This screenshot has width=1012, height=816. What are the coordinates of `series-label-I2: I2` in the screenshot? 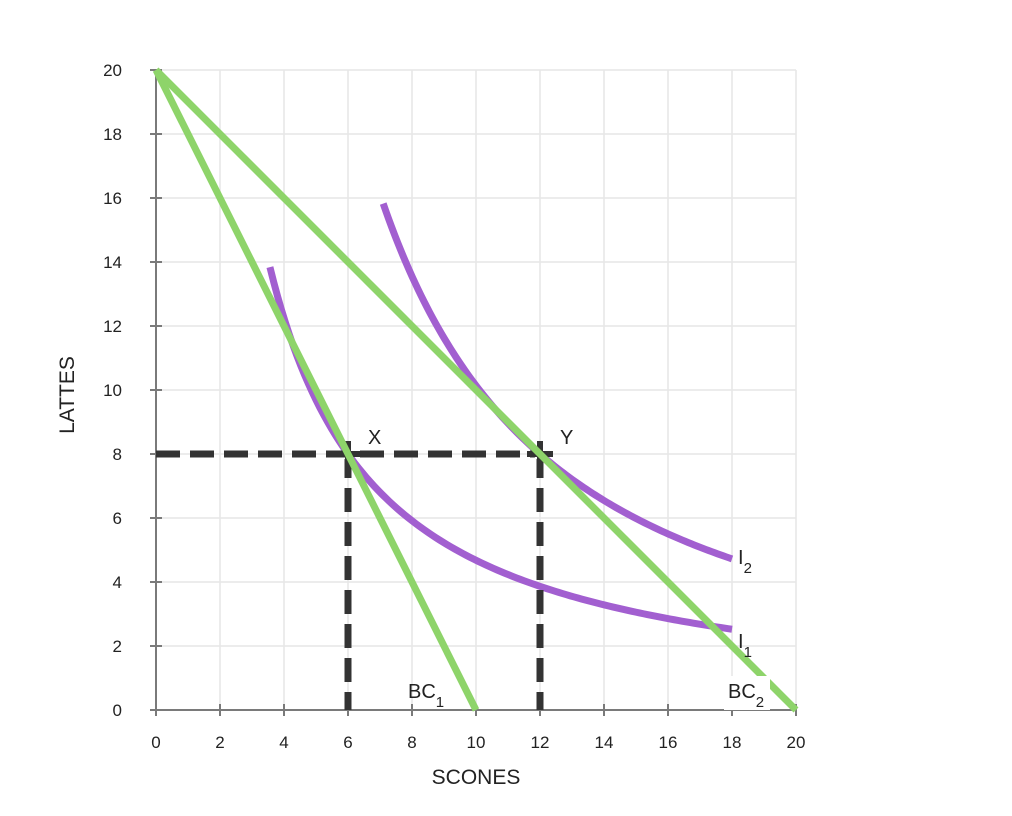 It's located at (745, 562).